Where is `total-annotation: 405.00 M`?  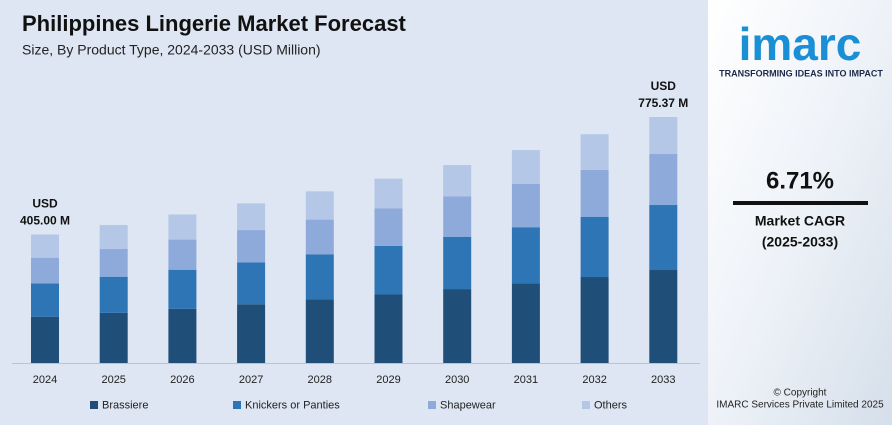 total-annotation: 405.00 M is located at coordinates (45, 221).